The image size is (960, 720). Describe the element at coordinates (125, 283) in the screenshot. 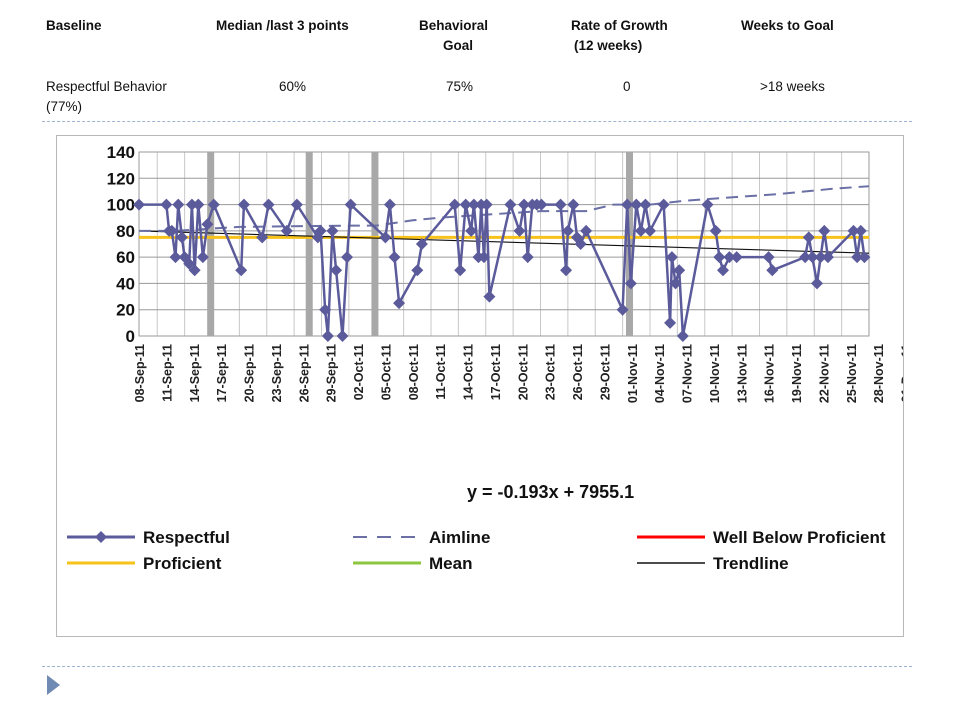

I see `y-tick-label: 40` at that location.